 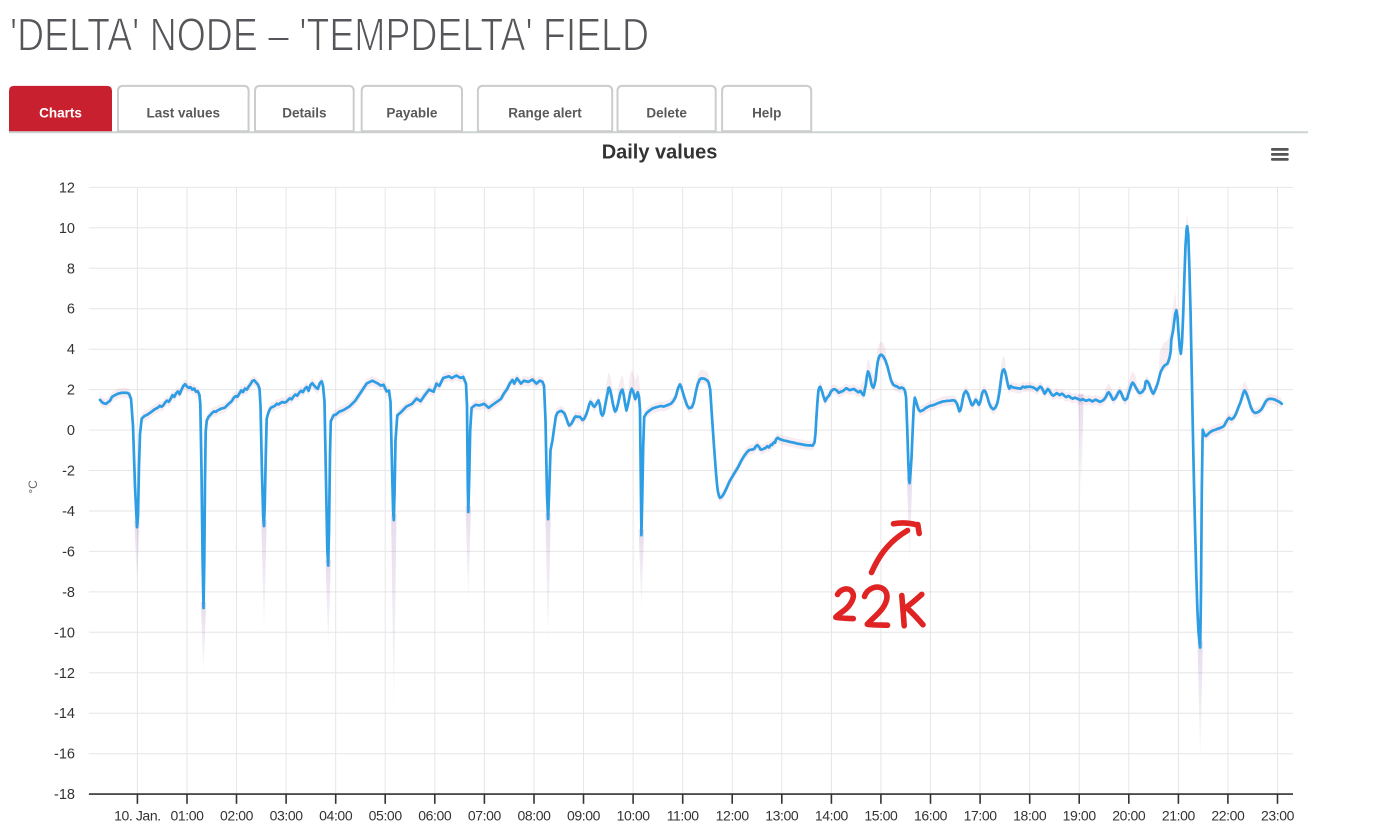 What do you see at coordinates (64, 755) in the screenshot?
I see `svg-text: -16` at bounding box center [64, 755].